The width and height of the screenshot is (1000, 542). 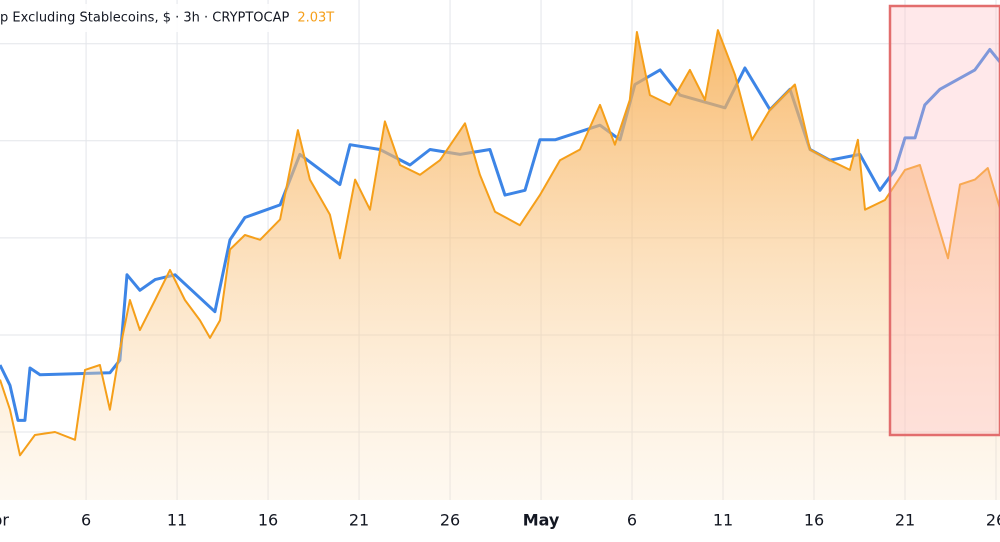 What do you see at coordinates (541, 520) in the screenshot?
I see `x-tick-label: May` at bounding box center [541, 520].